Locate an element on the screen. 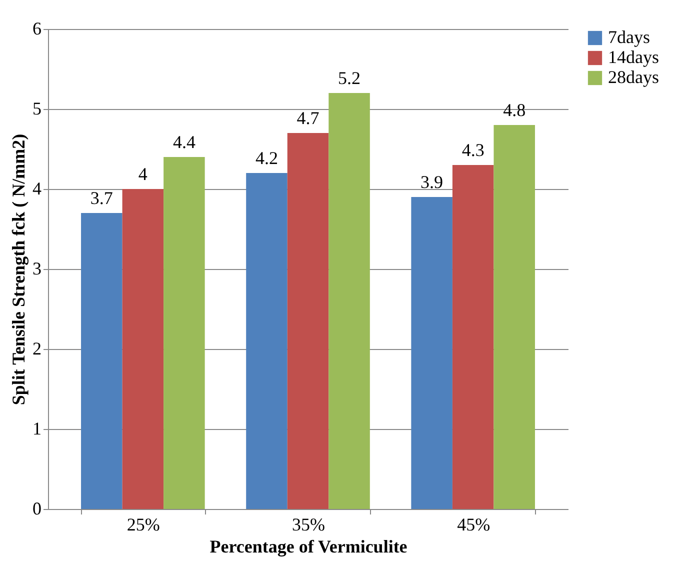 The image size is (688, 588). data-label: 4.4 is located at coordinates (184, 142).